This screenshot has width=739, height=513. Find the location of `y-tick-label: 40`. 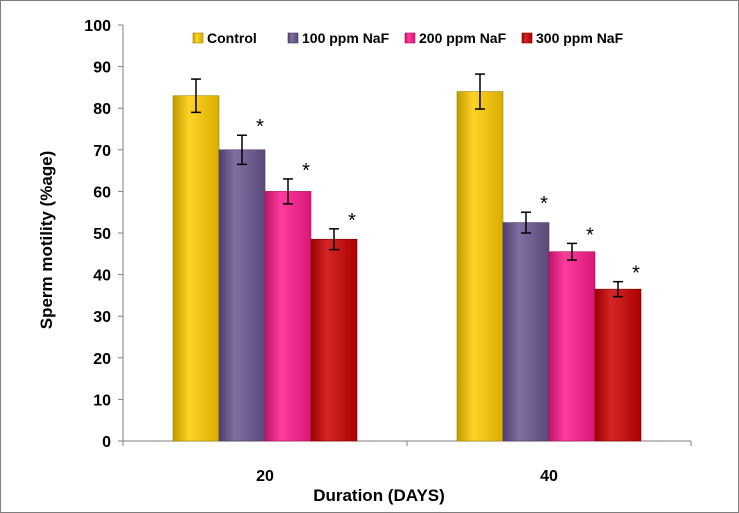

y-tick-label: 40 is located at coordinates (102, 276).